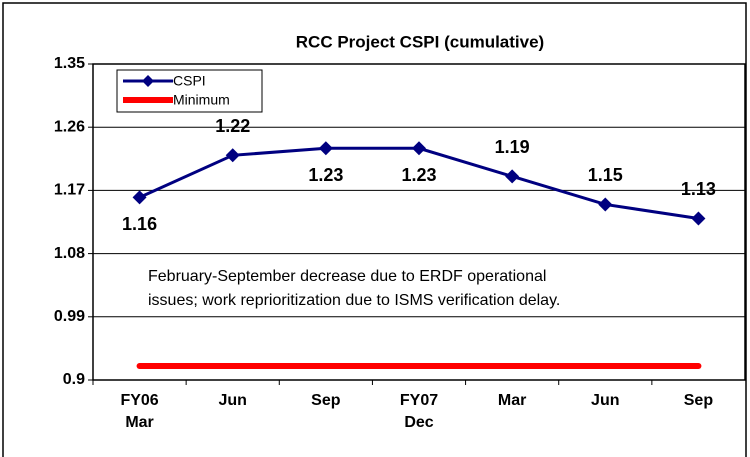  Describe the element at coordinates (698, 189) in the screenshot. I see `data-label: 1.13` at that location.